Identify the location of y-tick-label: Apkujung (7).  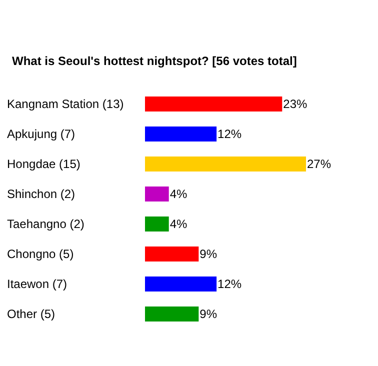
(41, 134).